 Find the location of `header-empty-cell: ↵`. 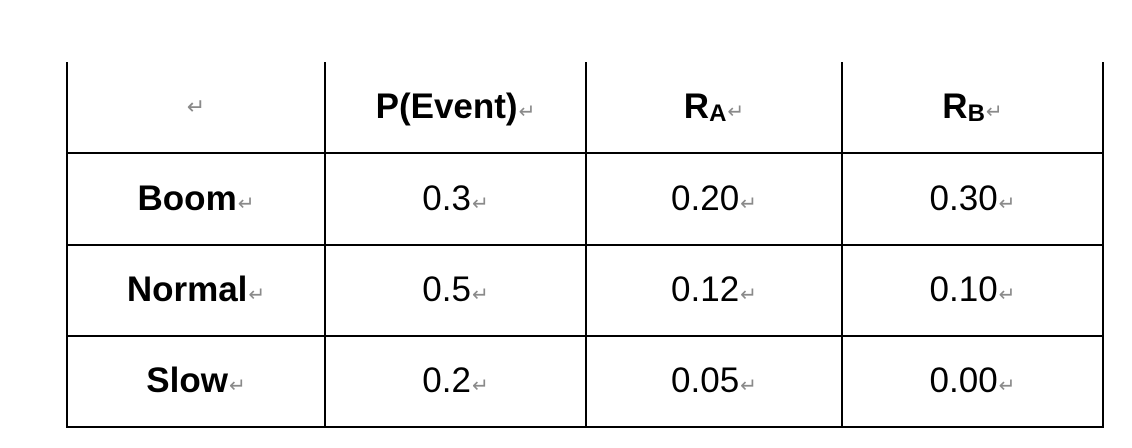

header-empty-cell: ↵ is located at coordinates (196, 108).